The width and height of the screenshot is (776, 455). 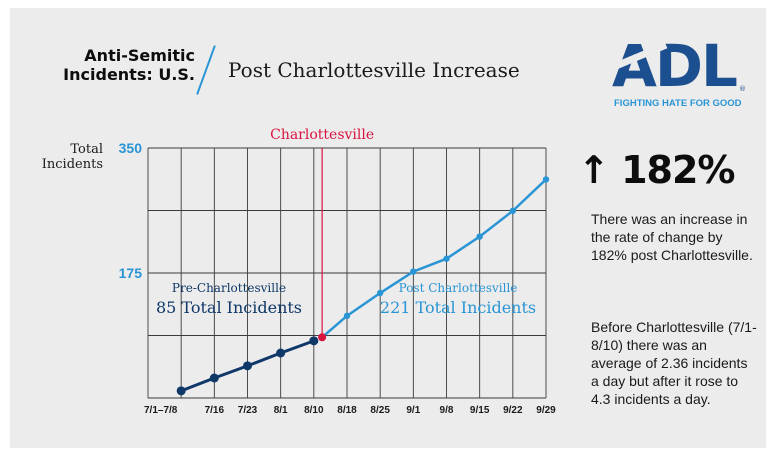 I want to click on x-tick-label: 8/1, so click(x=281, y=410).